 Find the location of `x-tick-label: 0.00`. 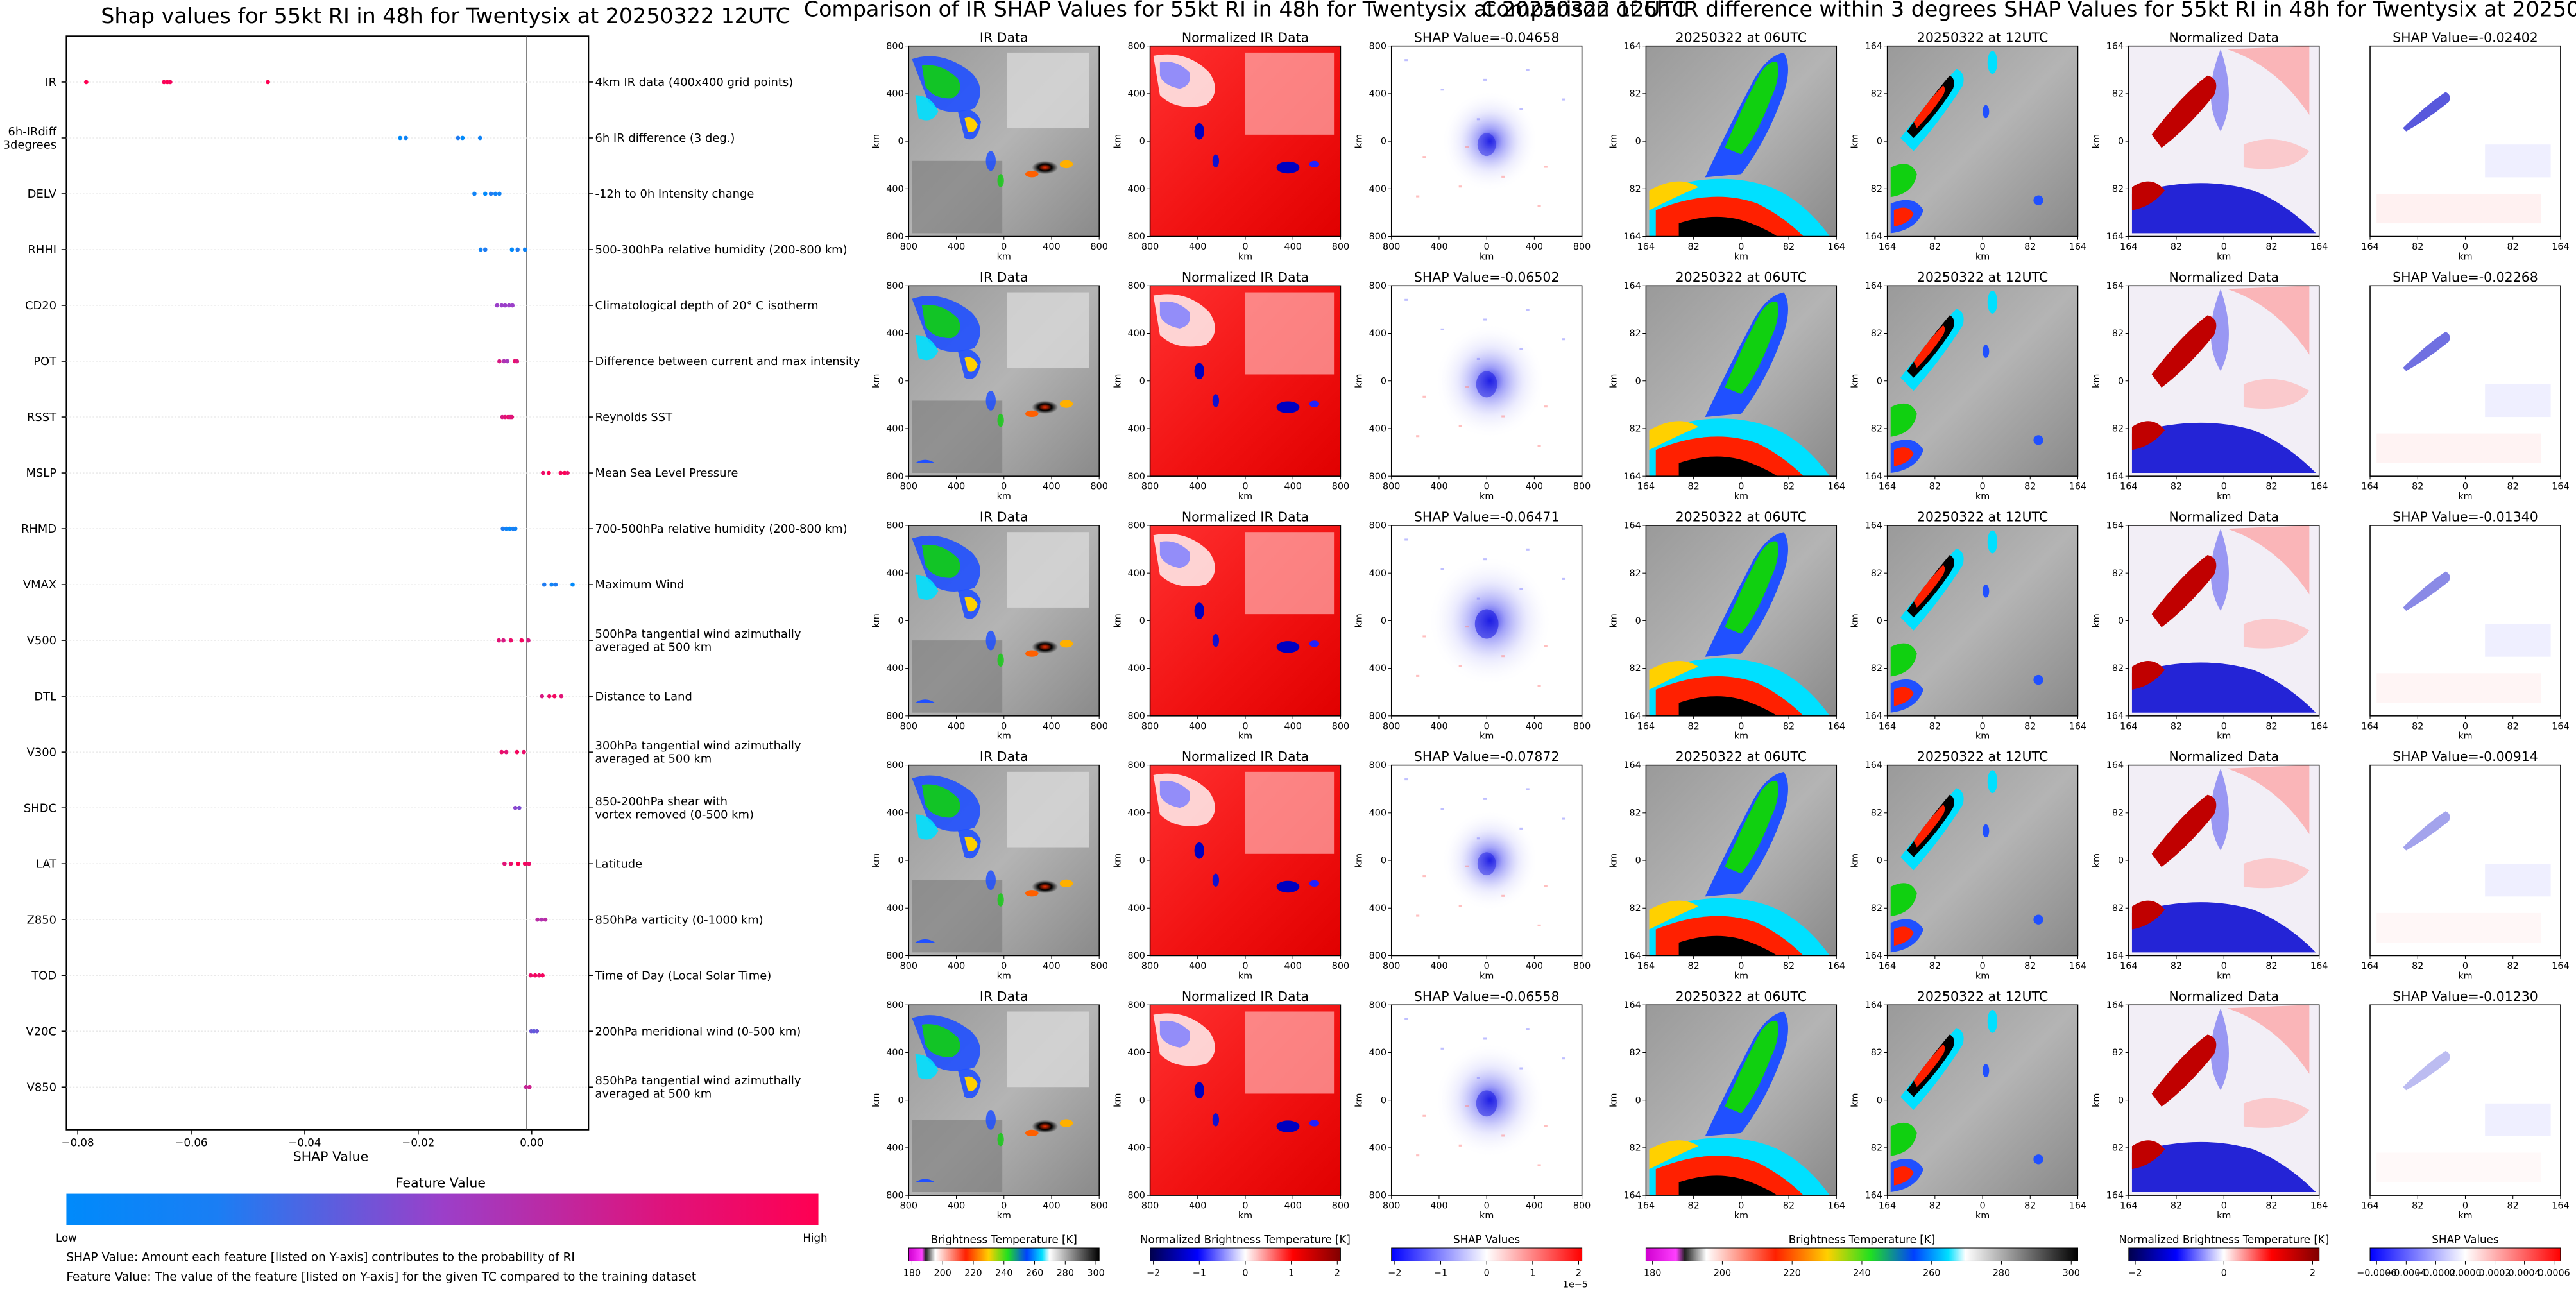

x-tick-label: 0.00 is located at coordinates (531, 1142).